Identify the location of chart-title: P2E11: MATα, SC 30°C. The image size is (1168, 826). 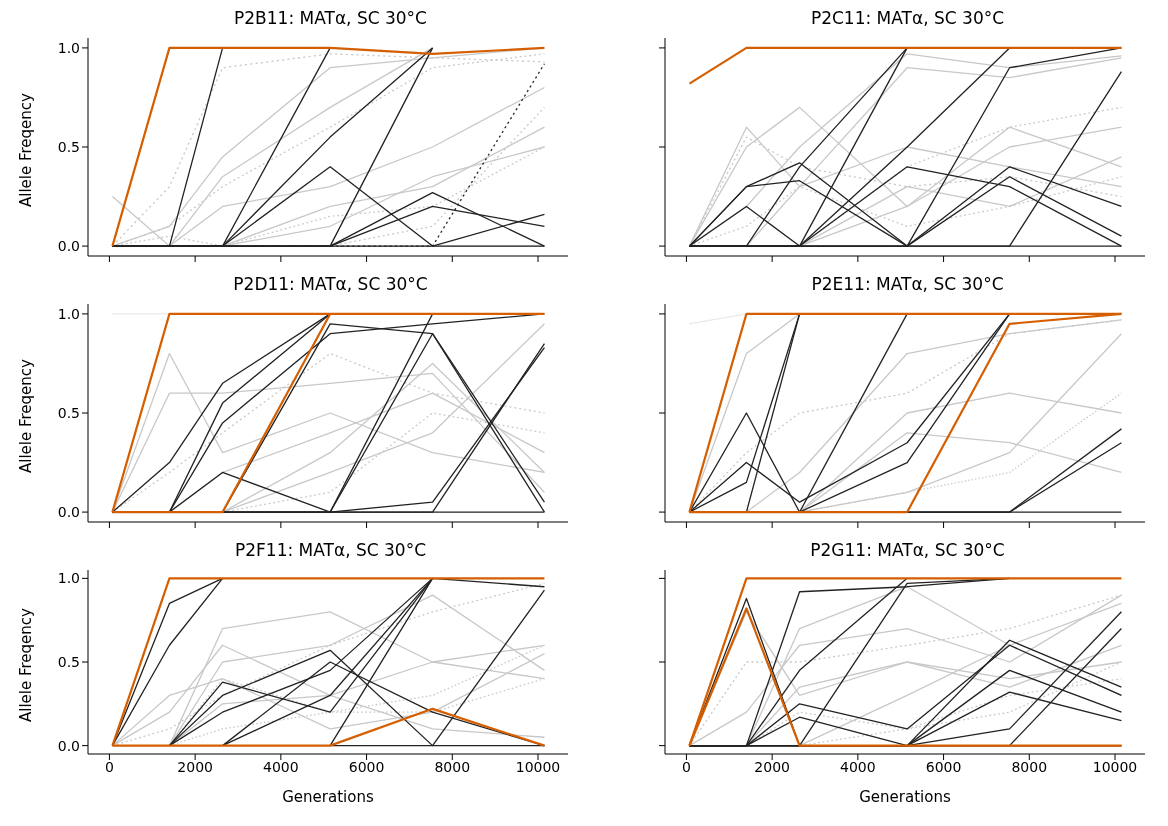
(907, 285).